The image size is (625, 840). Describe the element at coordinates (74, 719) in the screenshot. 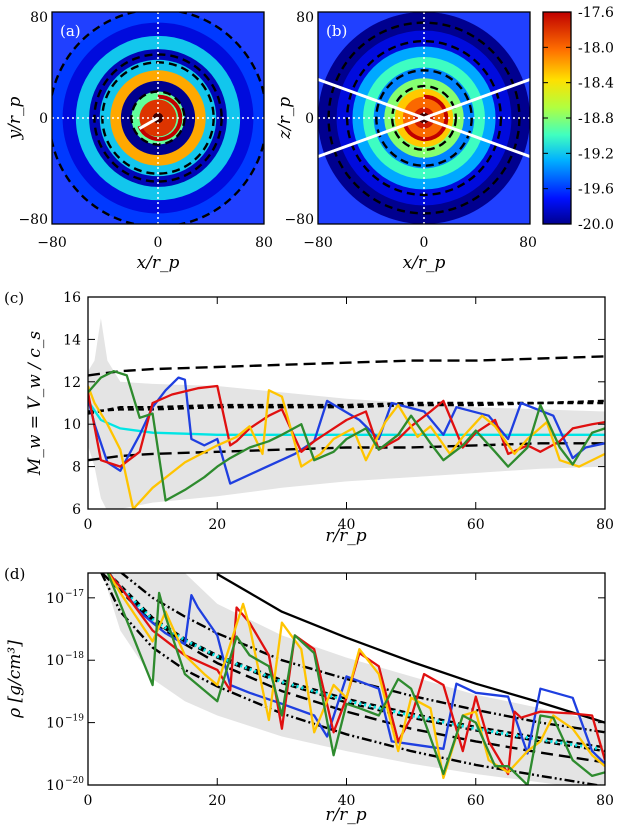

I see `y-tick-exponent: −19` at that location.